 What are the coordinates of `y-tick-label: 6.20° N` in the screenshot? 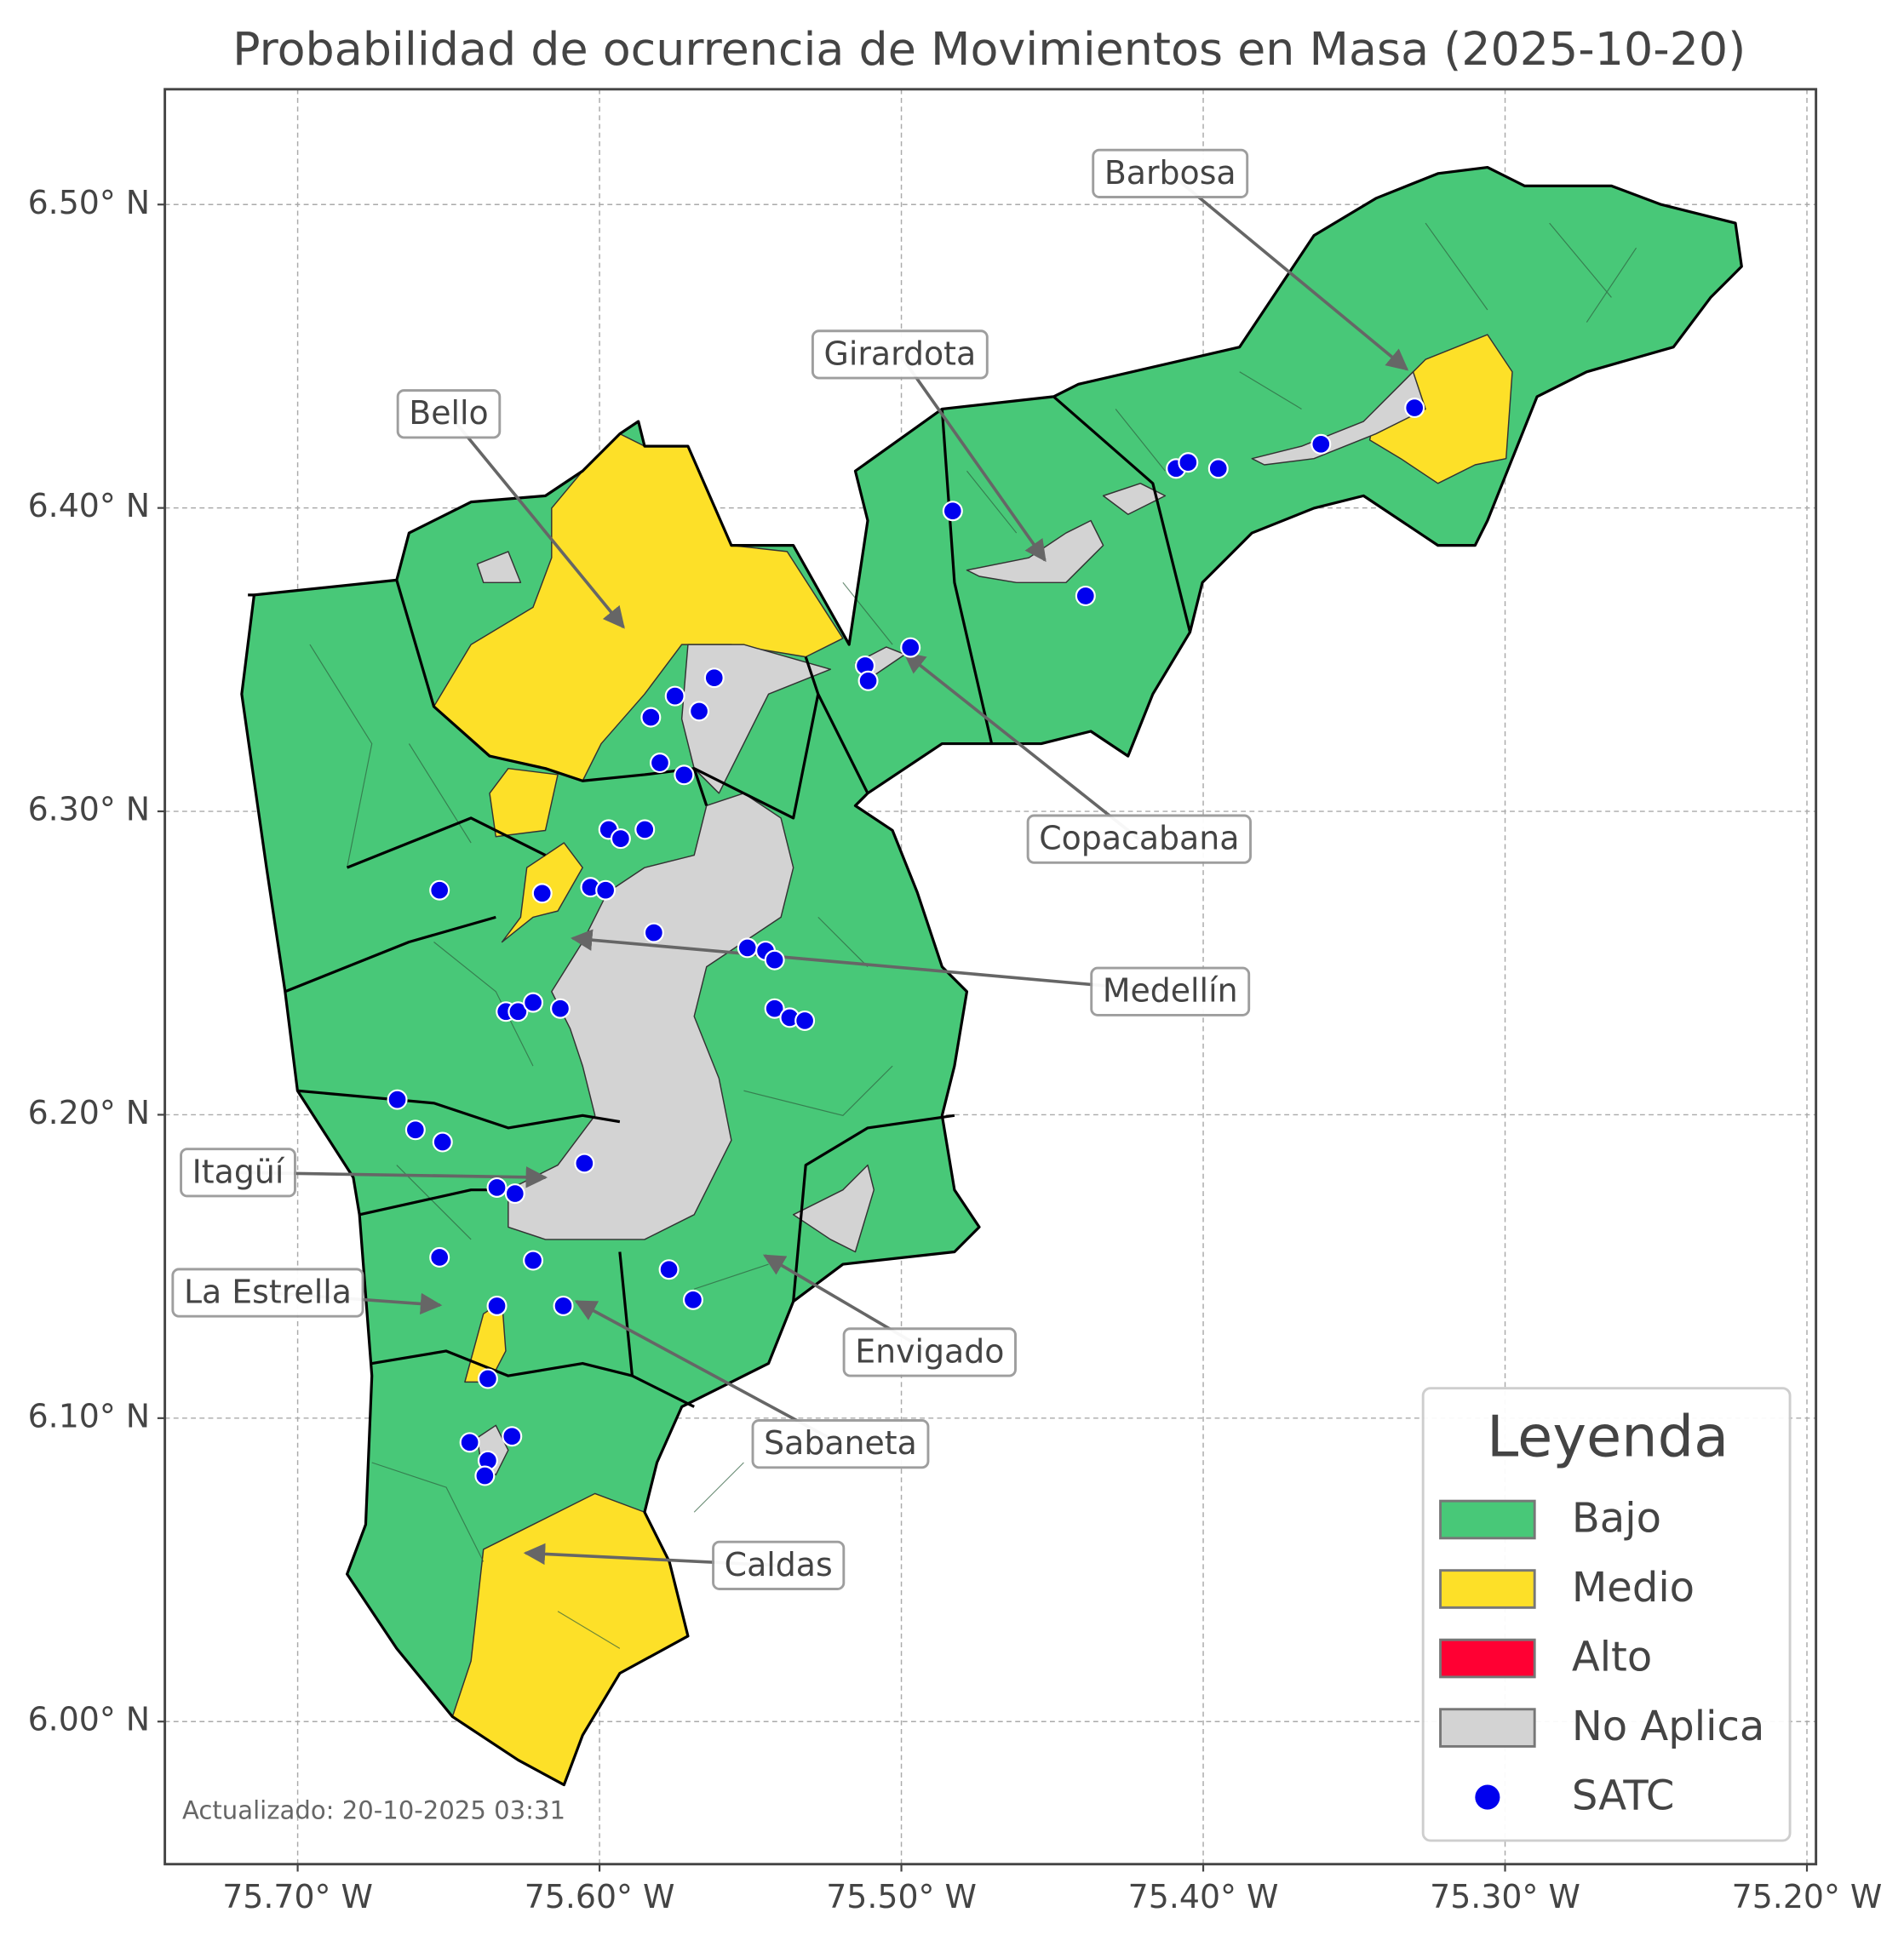 It's located at (89, 1112).